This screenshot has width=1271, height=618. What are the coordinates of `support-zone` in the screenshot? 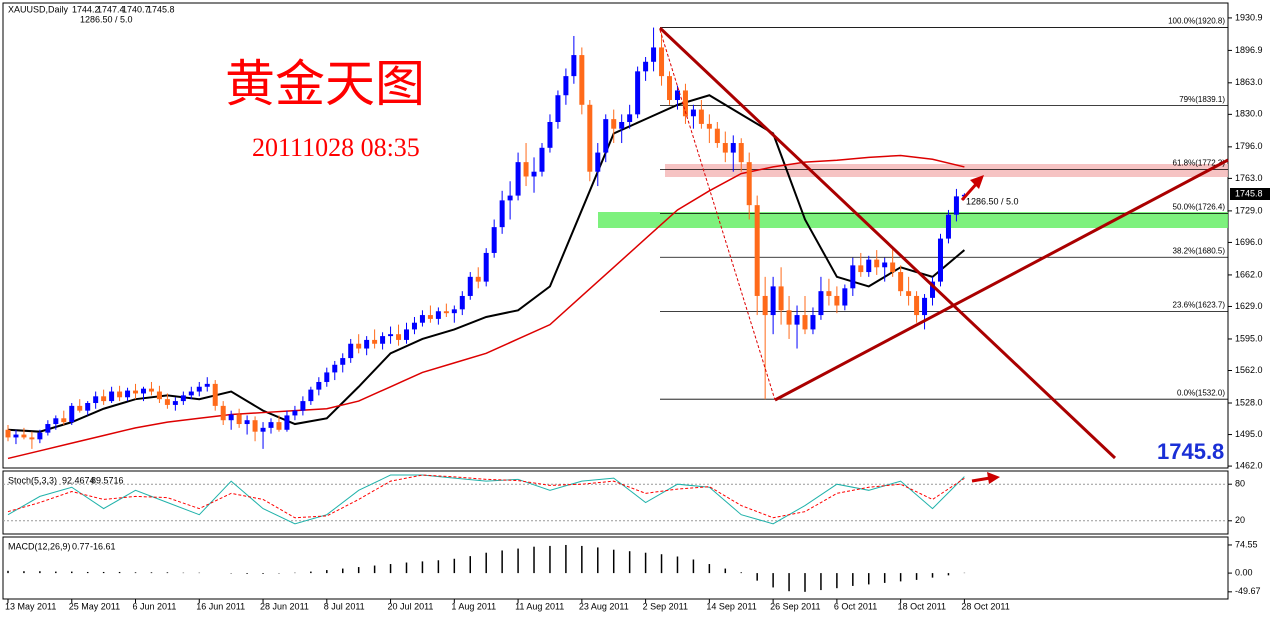 It's located at (913, 220).